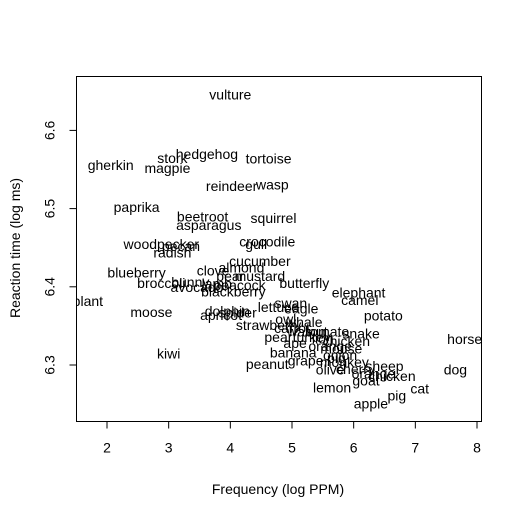 The image size is (519, 518). I want to click on x-tick-label: 6, so click(354, 448).